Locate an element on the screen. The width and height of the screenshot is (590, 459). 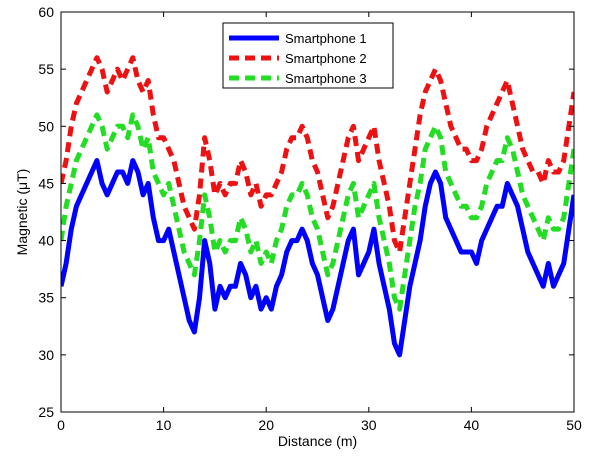
y-tick-label: 60 is located at coordinates (46, 12).